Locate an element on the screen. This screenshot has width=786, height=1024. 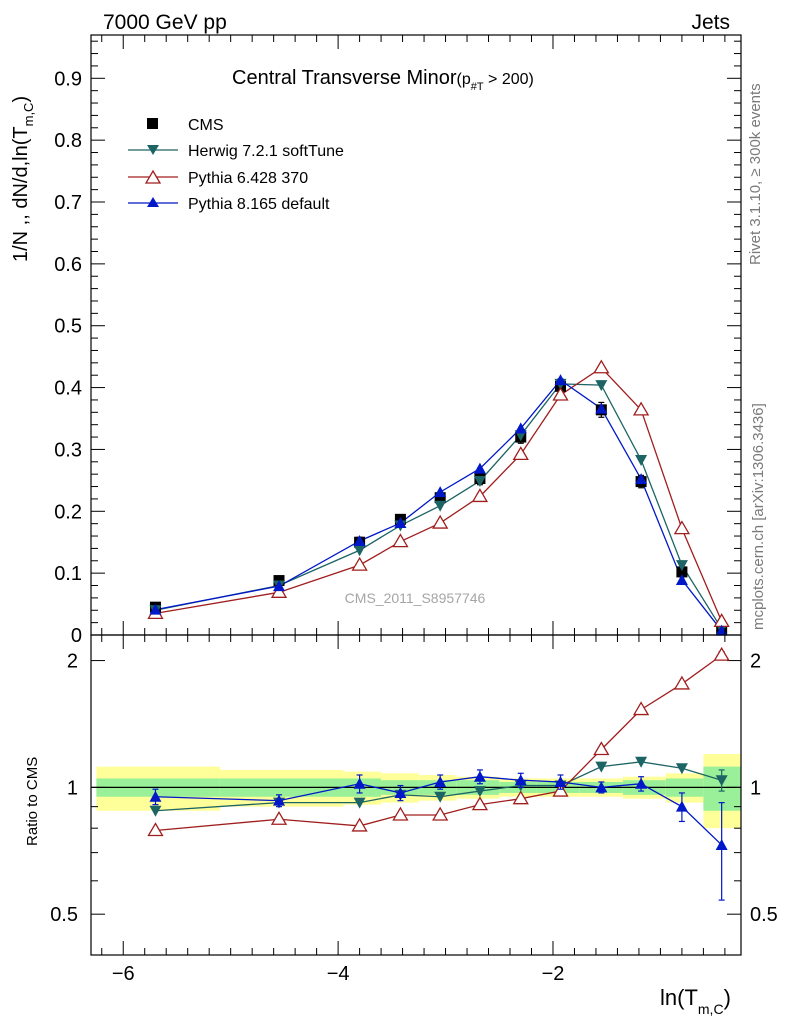
y-tick-label: 0 is located at coordinates (76, 636).